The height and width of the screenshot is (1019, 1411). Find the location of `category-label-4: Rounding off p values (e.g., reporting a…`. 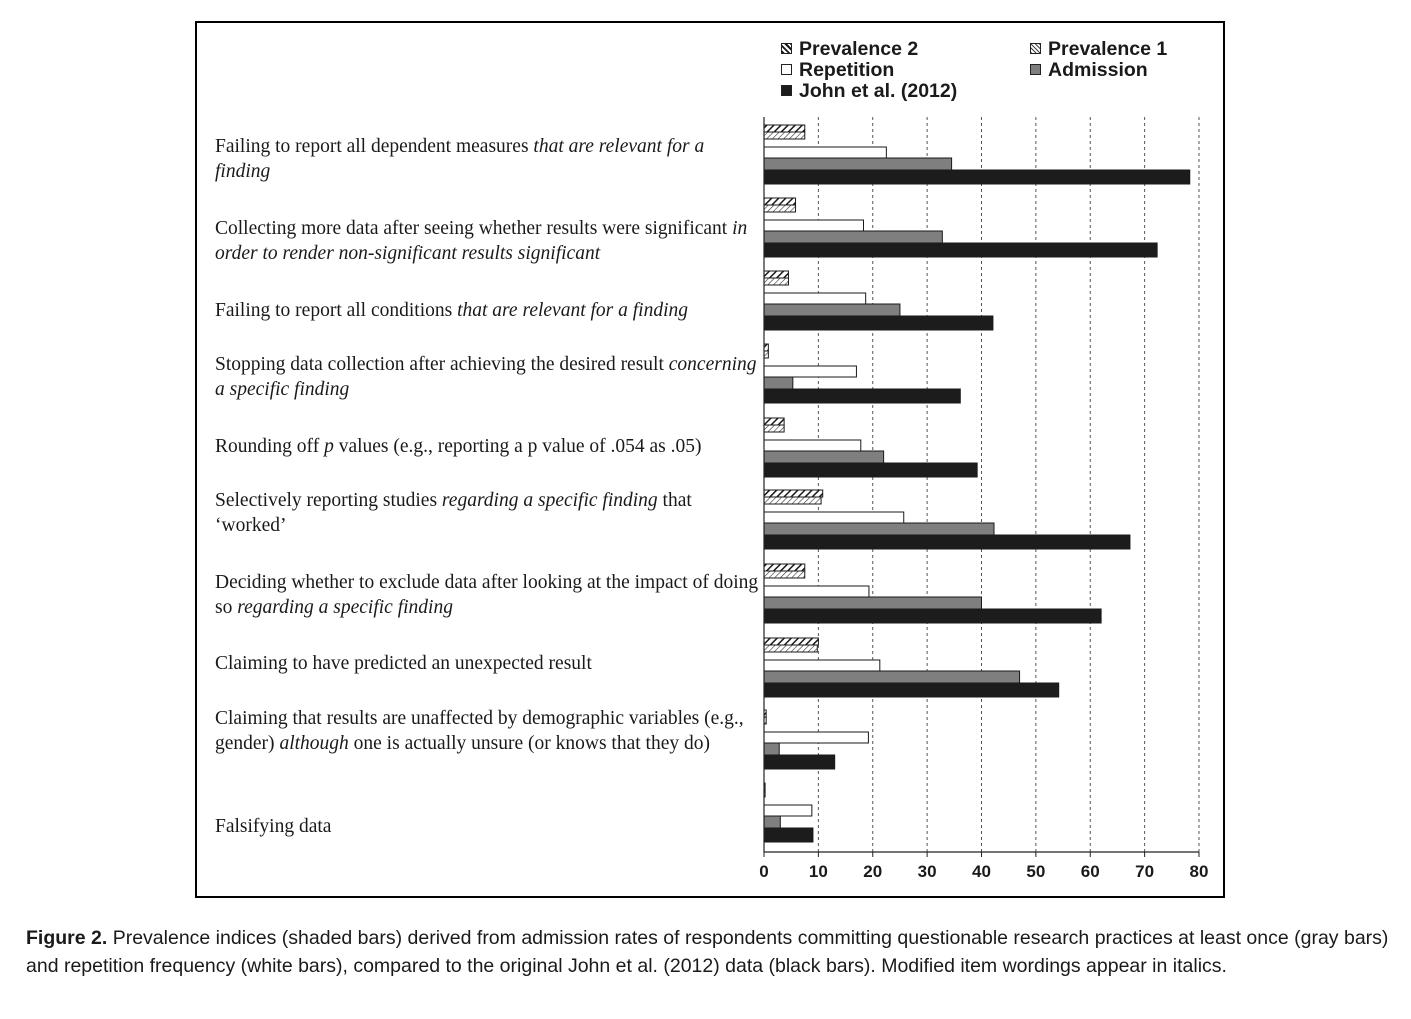

category-label-4: Rounding off p values (e.g., reporting a… is located at coordinates (487, 446).